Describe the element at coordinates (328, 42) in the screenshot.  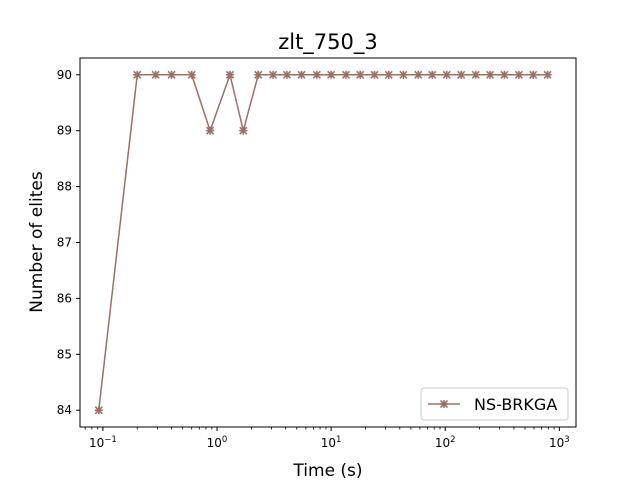
I see `chart-title: zlt_750_3` at that location.